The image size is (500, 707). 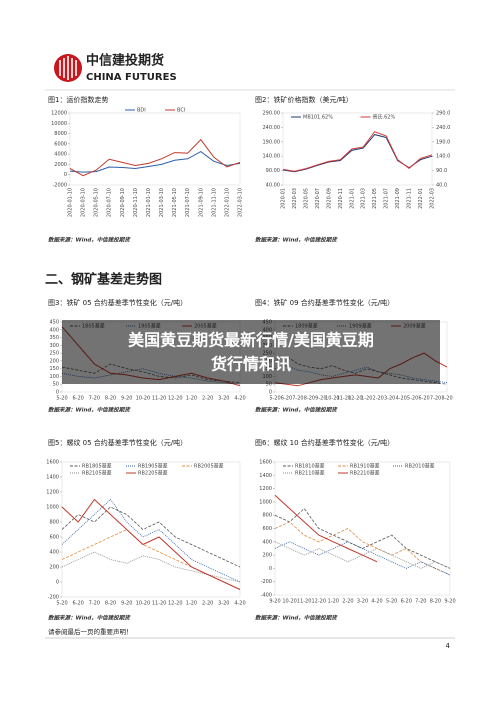 I want to click on logo, so click(x=68, y=68).